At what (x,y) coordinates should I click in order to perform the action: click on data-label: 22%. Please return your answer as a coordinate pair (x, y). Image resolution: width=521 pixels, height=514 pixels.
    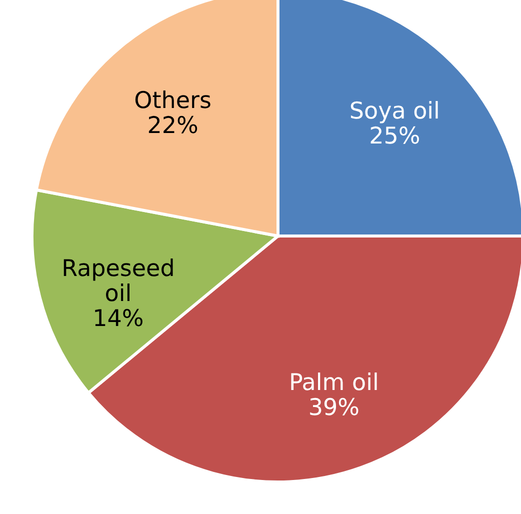
    Looking at the image, I should click on (172, 125).